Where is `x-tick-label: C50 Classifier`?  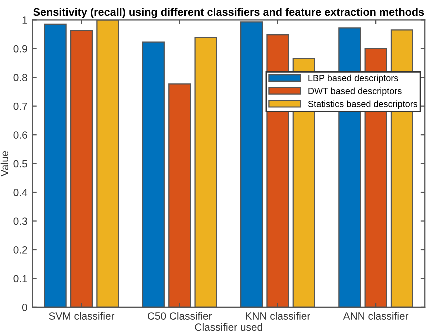
x-tick-label: C50 Classifier is located at coordinates (180, 316).